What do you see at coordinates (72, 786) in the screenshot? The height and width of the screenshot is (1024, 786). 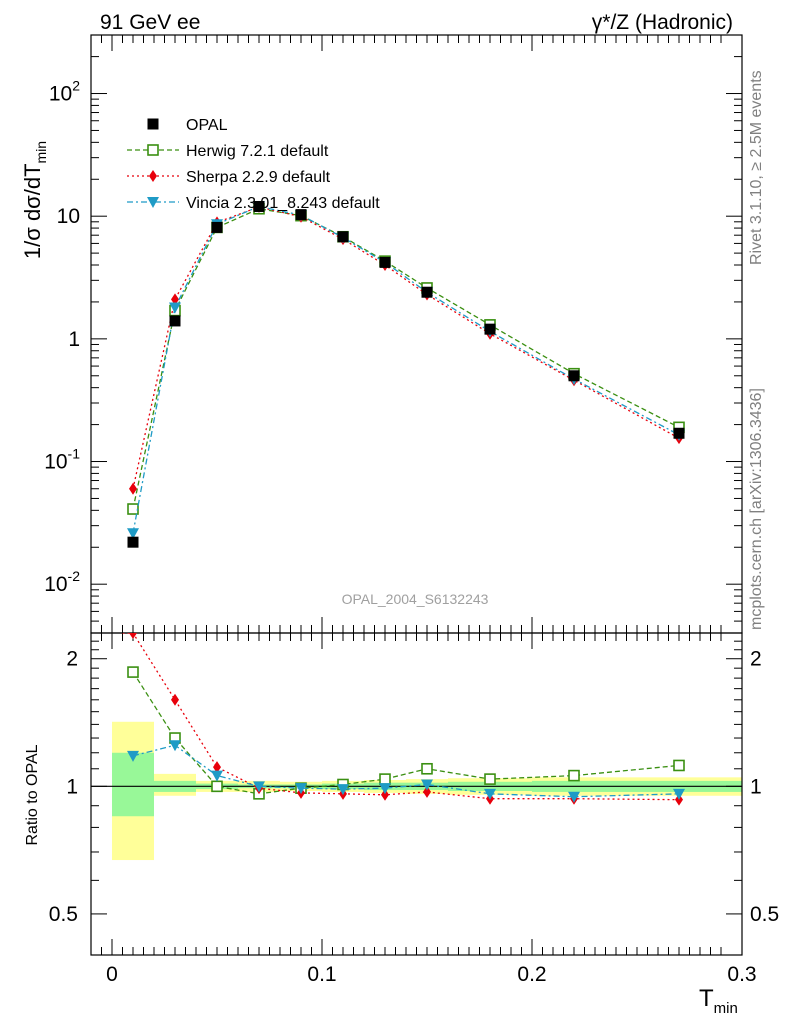 I see `ratio-y-tick-label: 1` at bounding box center [72, 786].